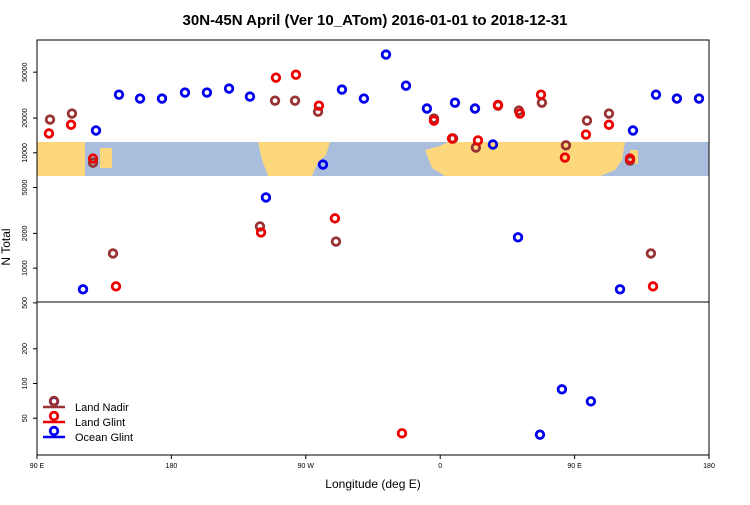 Image resolution: width=750 pixels, height=505 pixels. What do you see at coordinates (100, 423) in the screenshot?
I see `legend-label: Land Glint` at bounding box center [100, 423].